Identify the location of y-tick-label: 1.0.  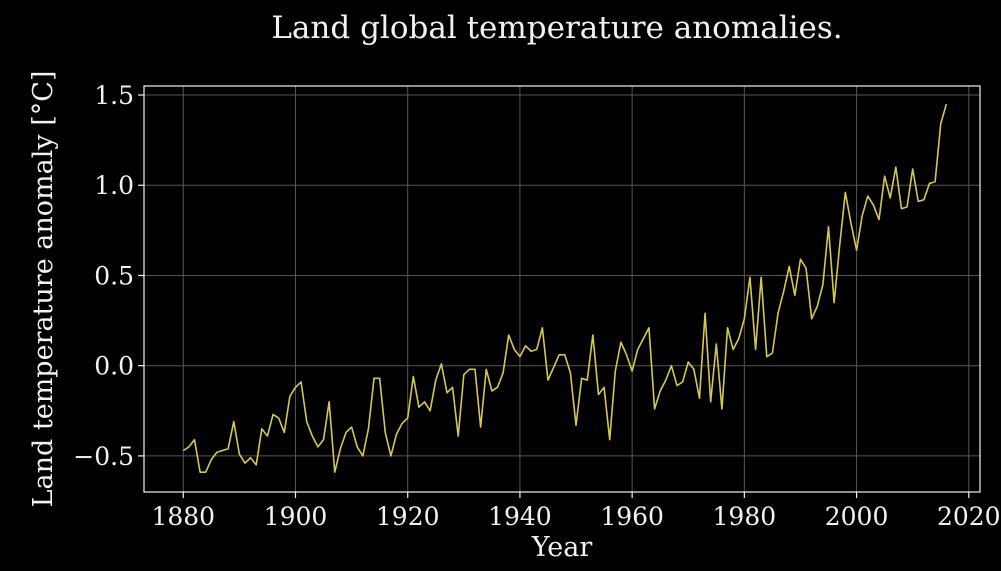
(114, 185).